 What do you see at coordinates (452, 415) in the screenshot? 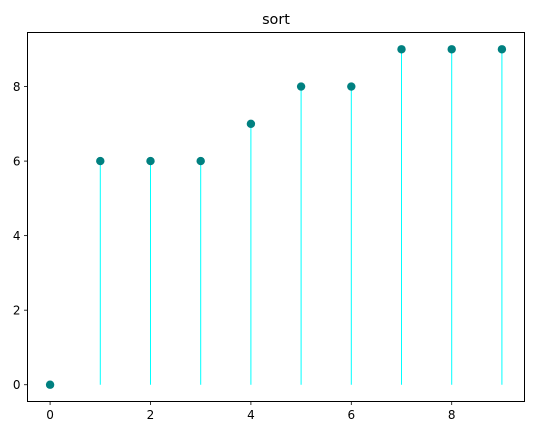
I see `x-tick-label: 8` at bounding box center [452, 415].